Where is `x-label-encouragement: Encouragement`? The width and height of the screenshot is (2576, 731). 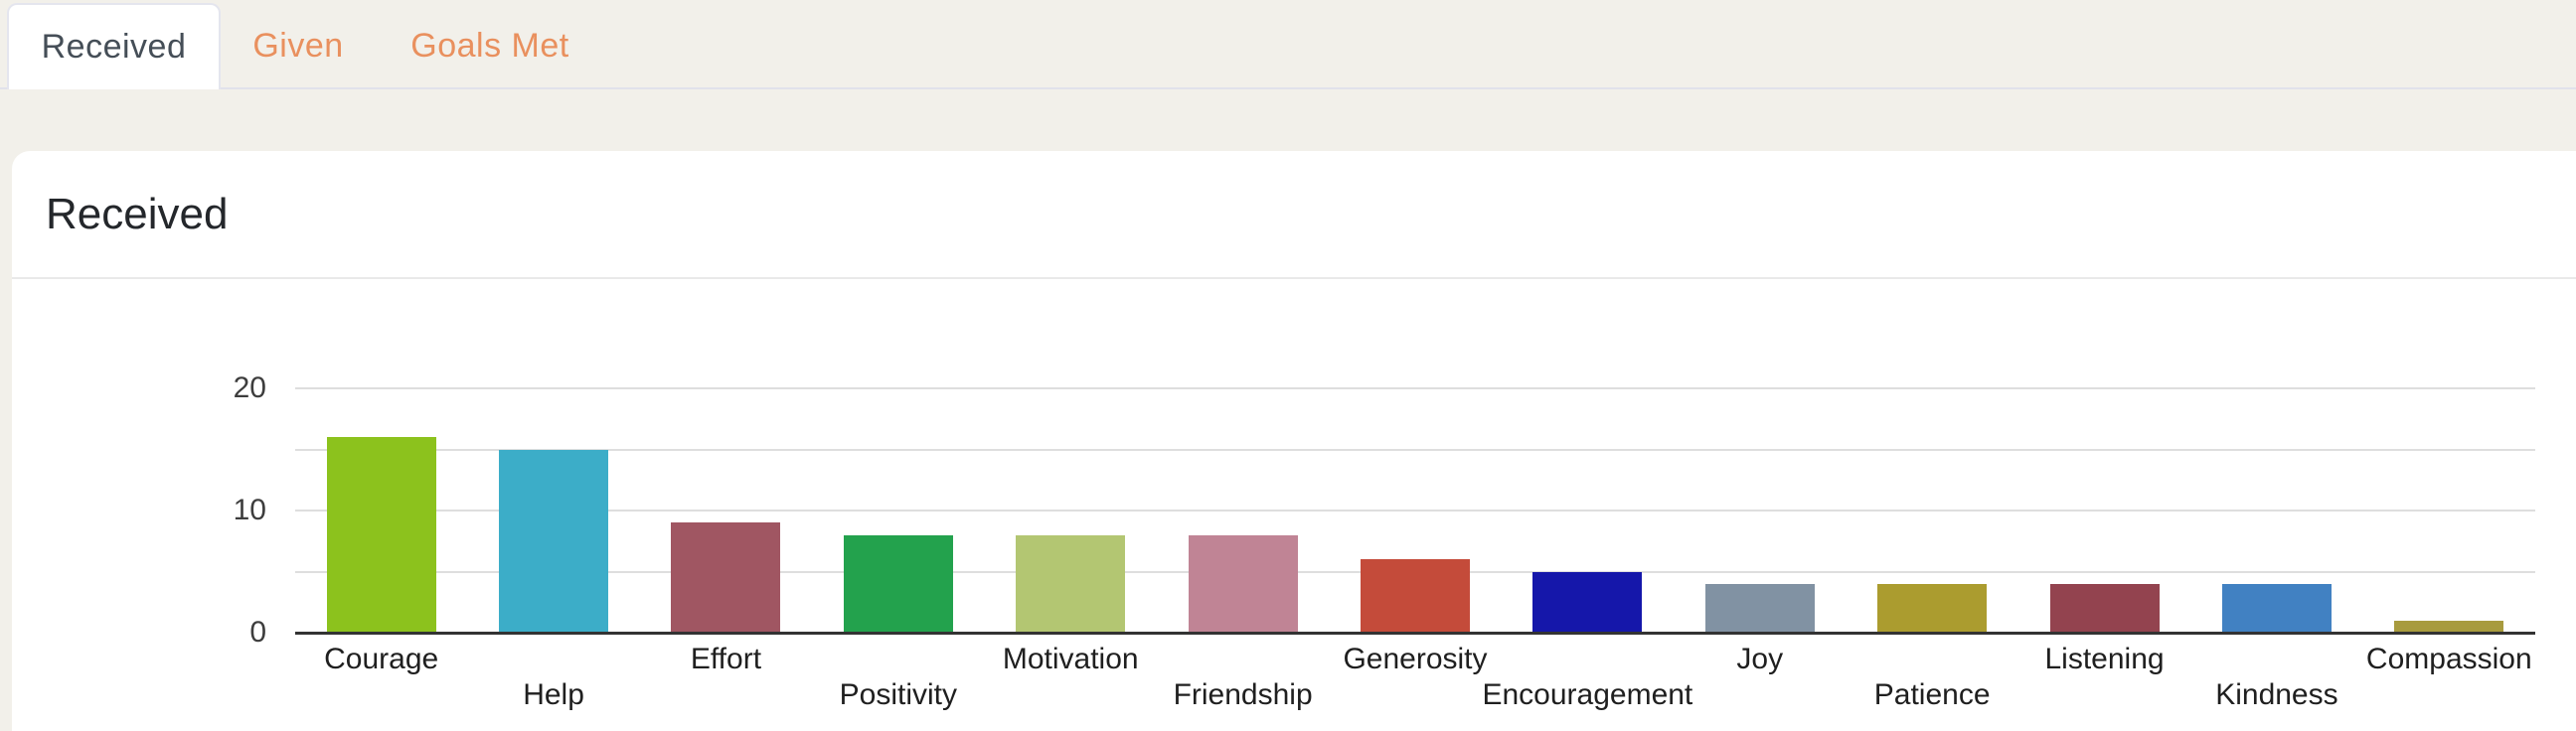 x-label-encouragement: Encouragement is located at coordinates (1587, 695).